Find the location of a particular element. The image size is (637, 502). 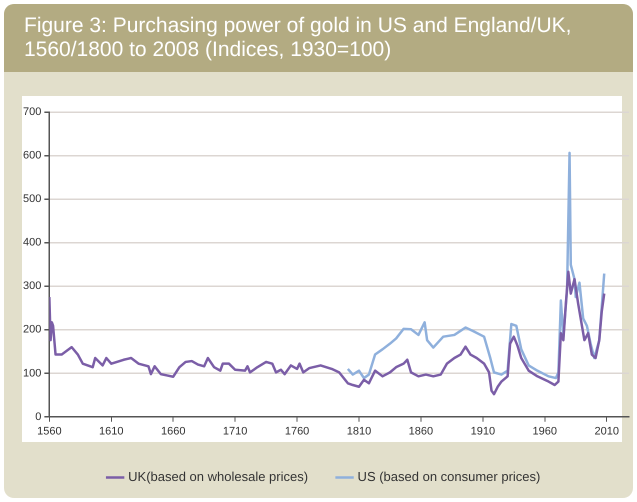

x-tick-label: 1860 is located at coordinates (421, 431).